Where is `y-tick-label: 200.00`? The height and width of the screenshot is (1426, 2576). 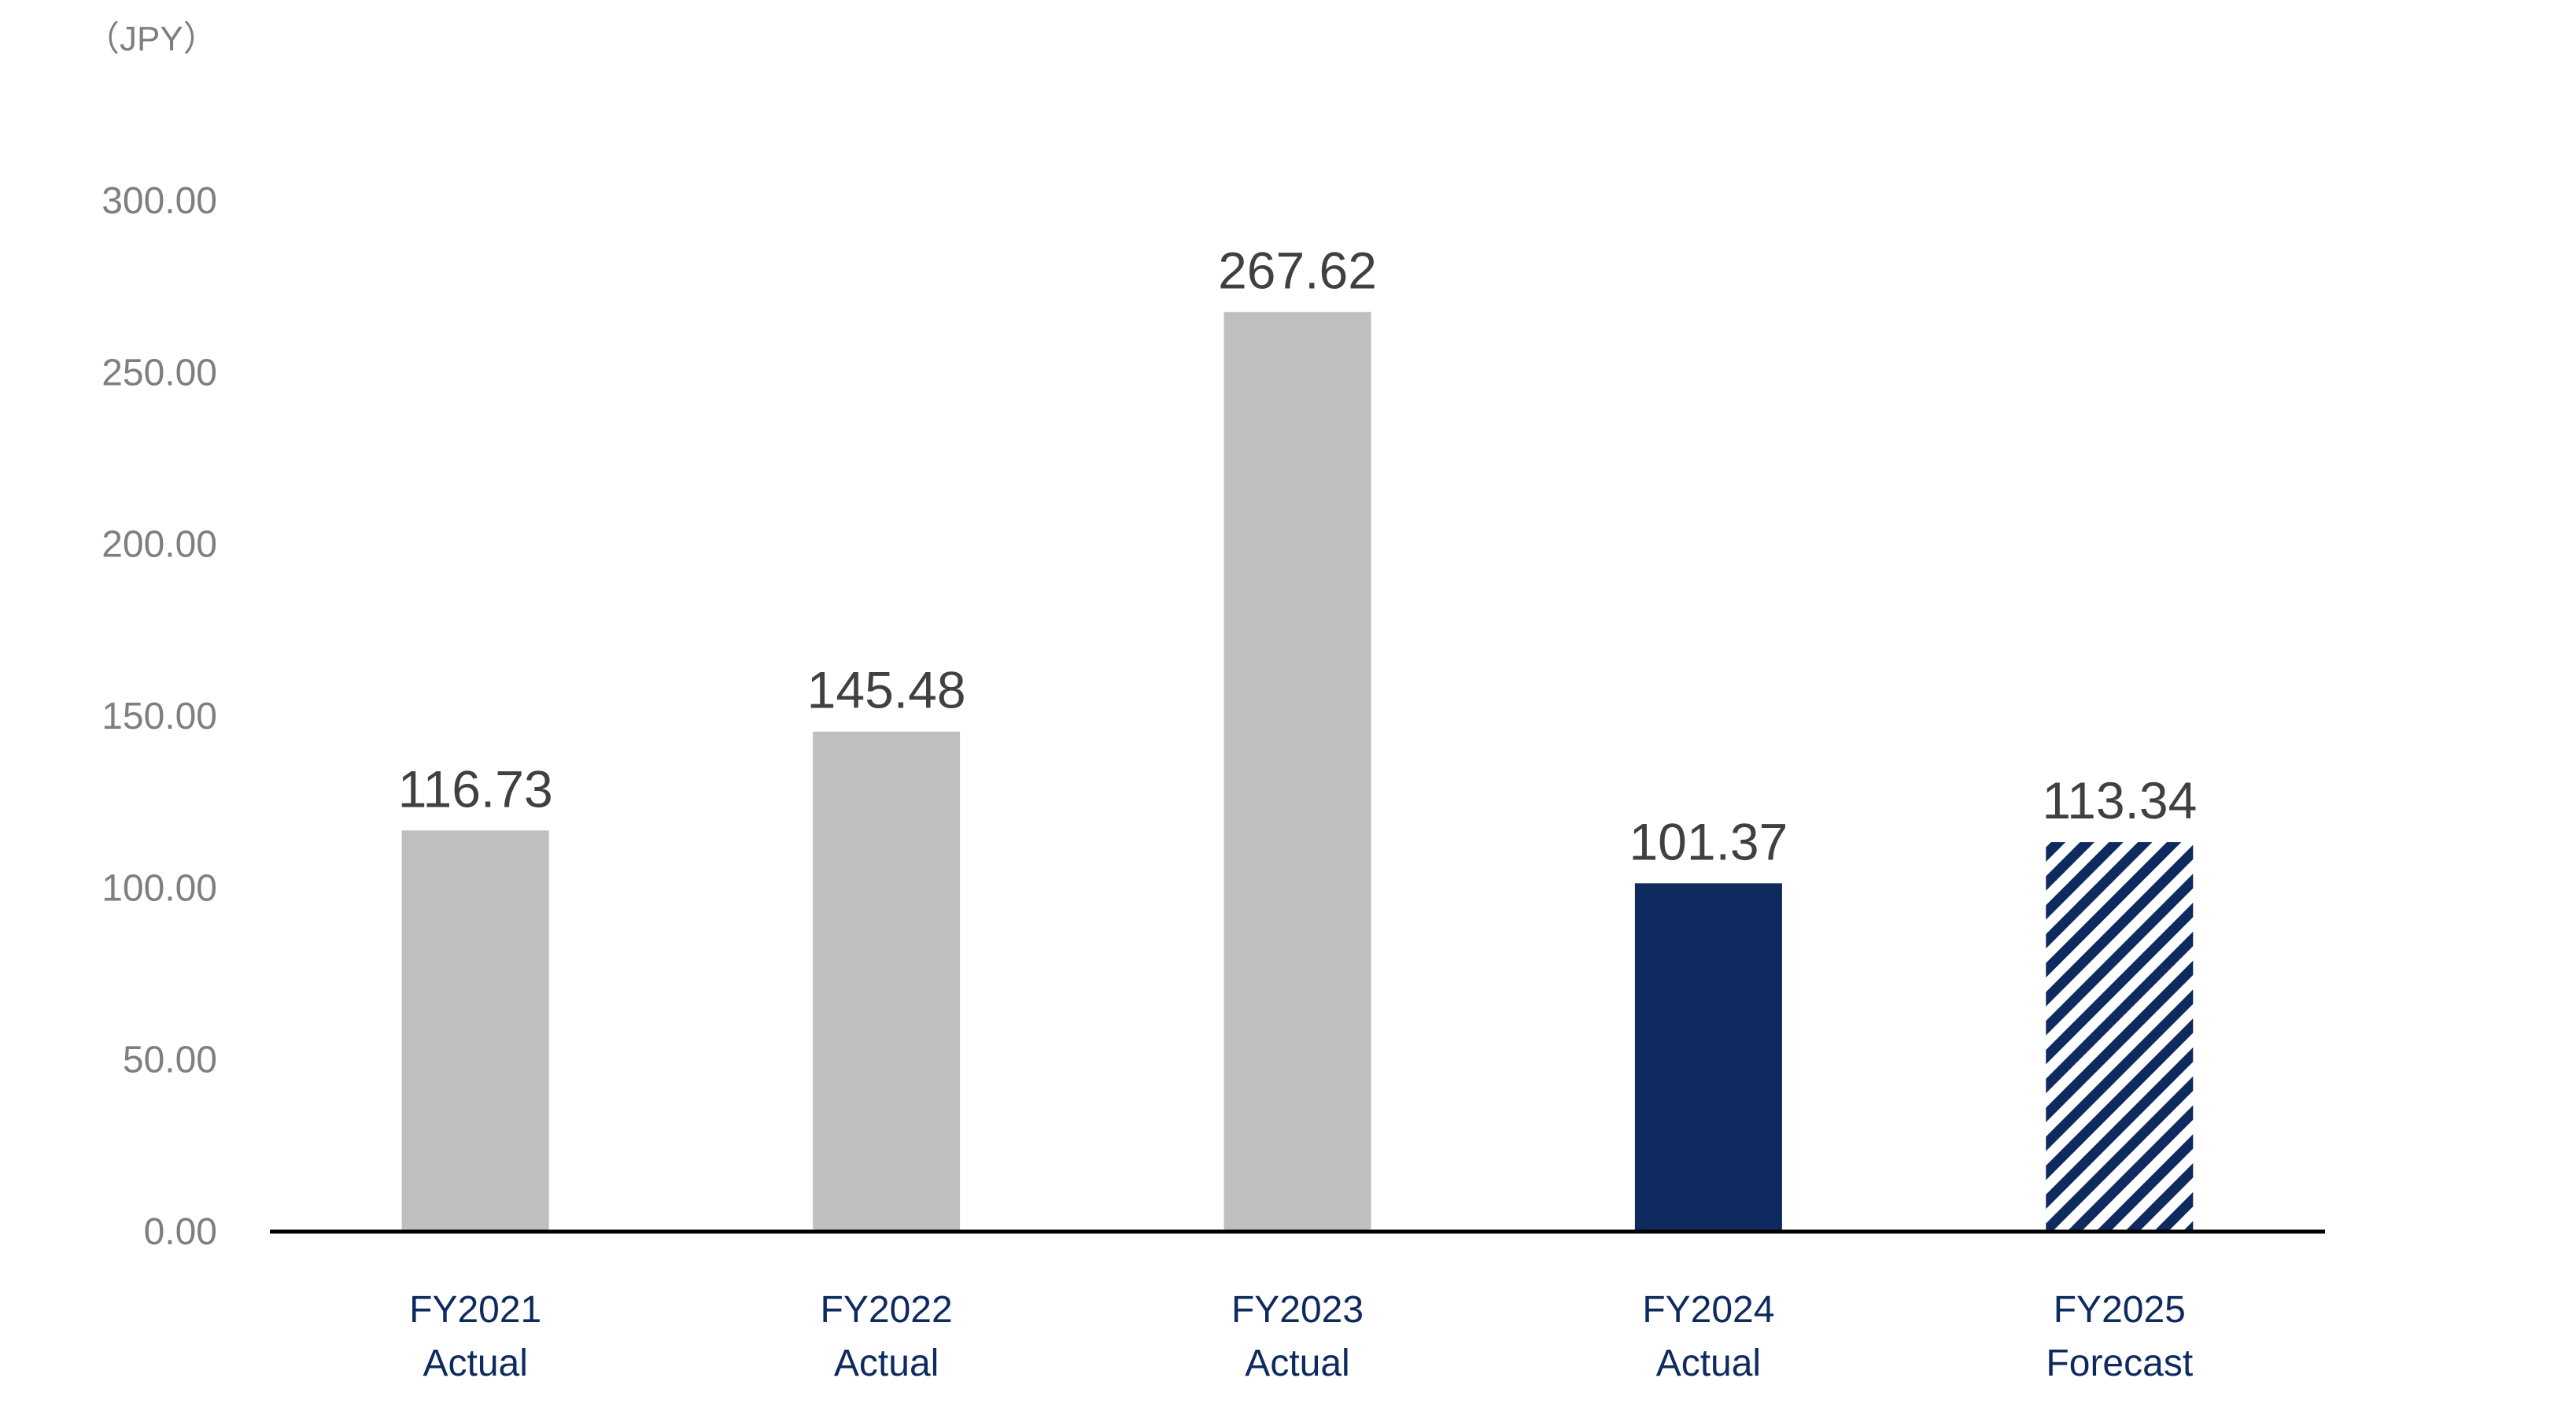 y-tick-label: 200.00 is located at coordinates (159, 545).